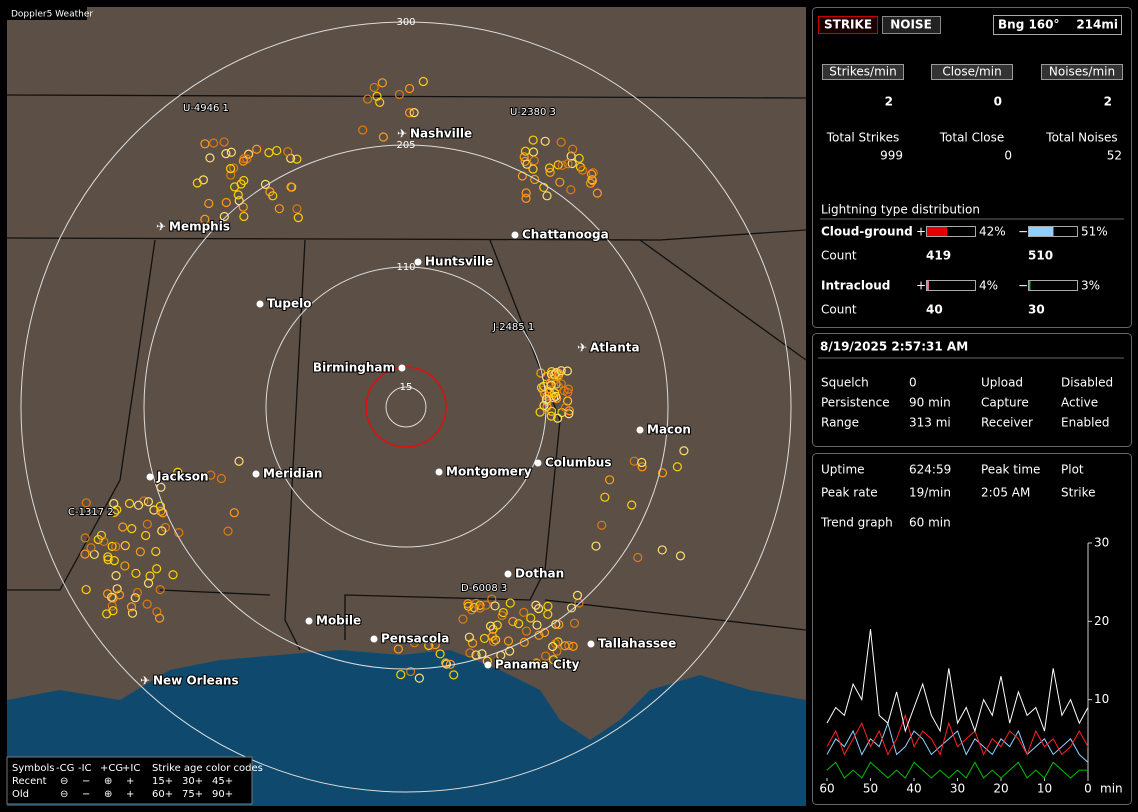 This screenshot has width=1138, height=812. What do you see at coordinates (862, 72) in the screenshot?
I see `rate-label: Strikes/min` at bounding box center [862, 72].